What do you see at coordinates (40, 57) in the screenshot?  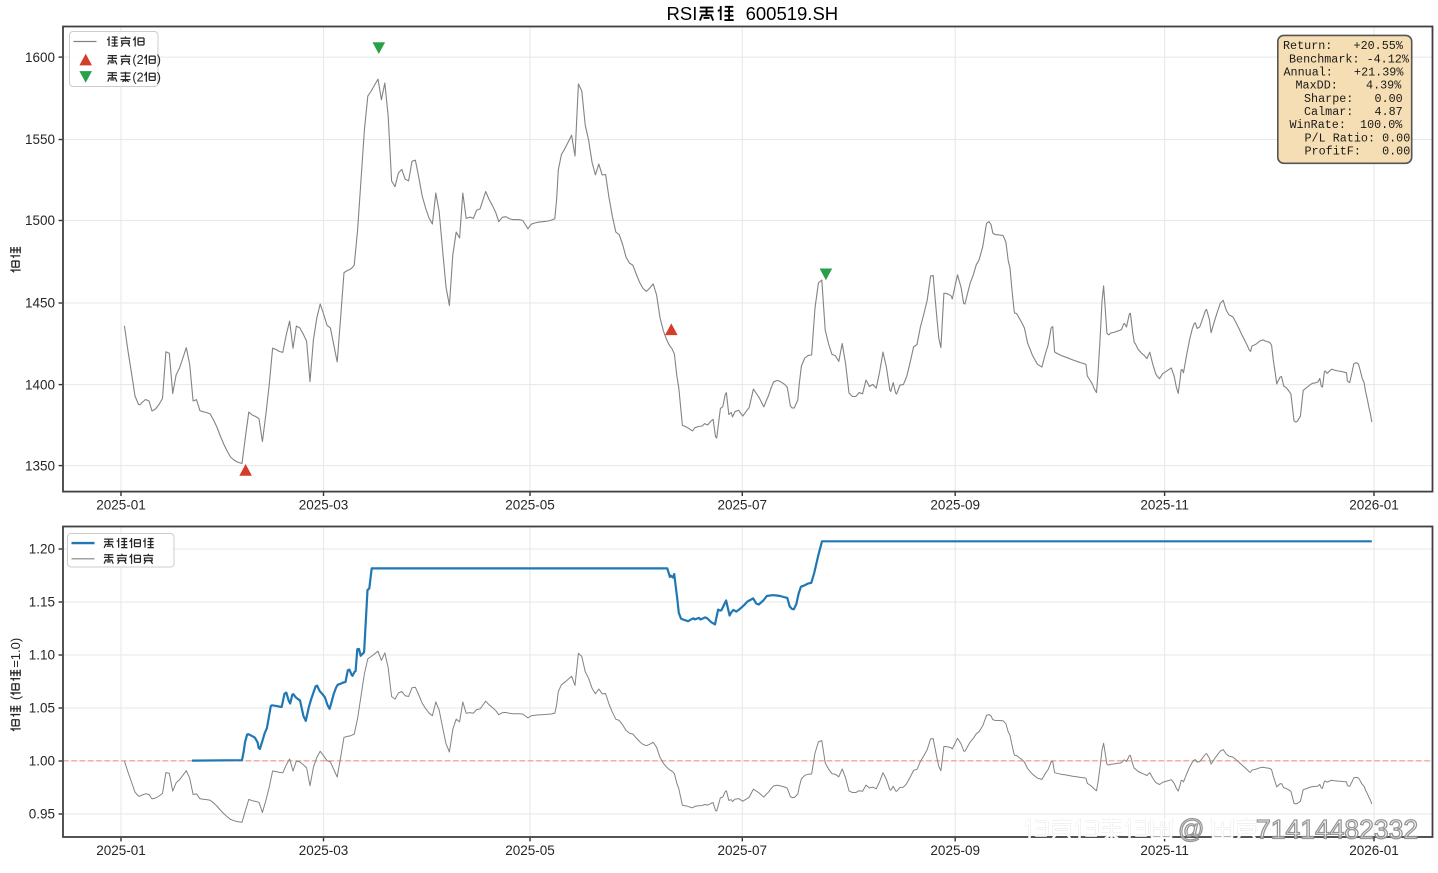 I see `svg-text: 1600` at bounding box center [40, 57].